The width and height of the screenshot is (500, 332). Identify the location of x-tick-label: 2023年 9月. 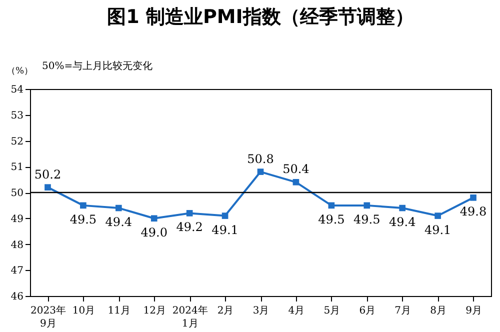
(48, 317).